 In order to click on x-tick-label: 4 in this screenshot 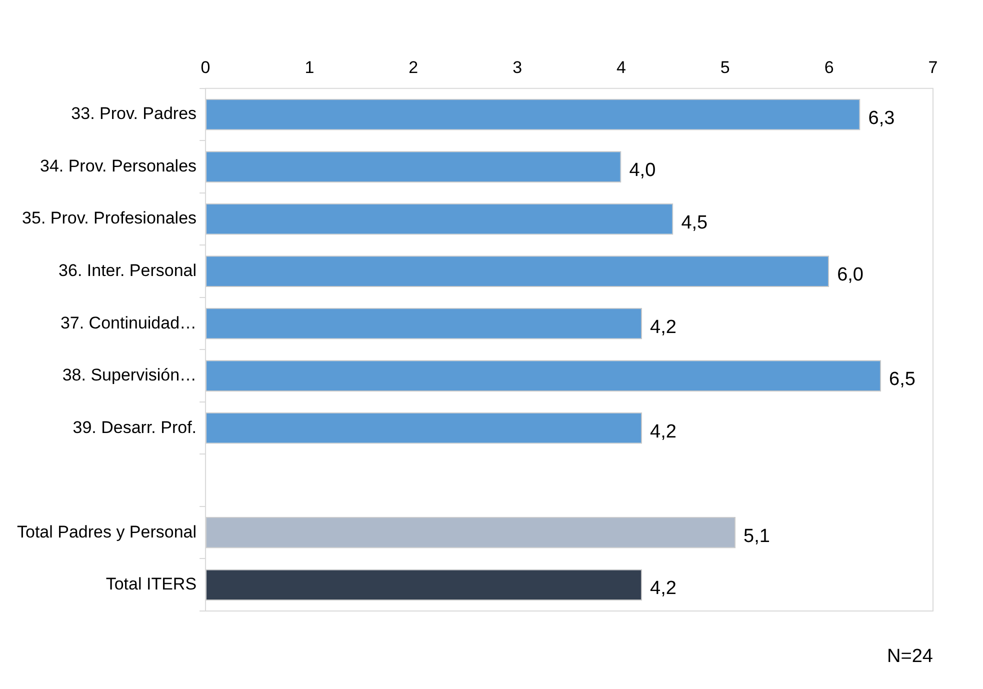, I will do `click(621, 67)`.